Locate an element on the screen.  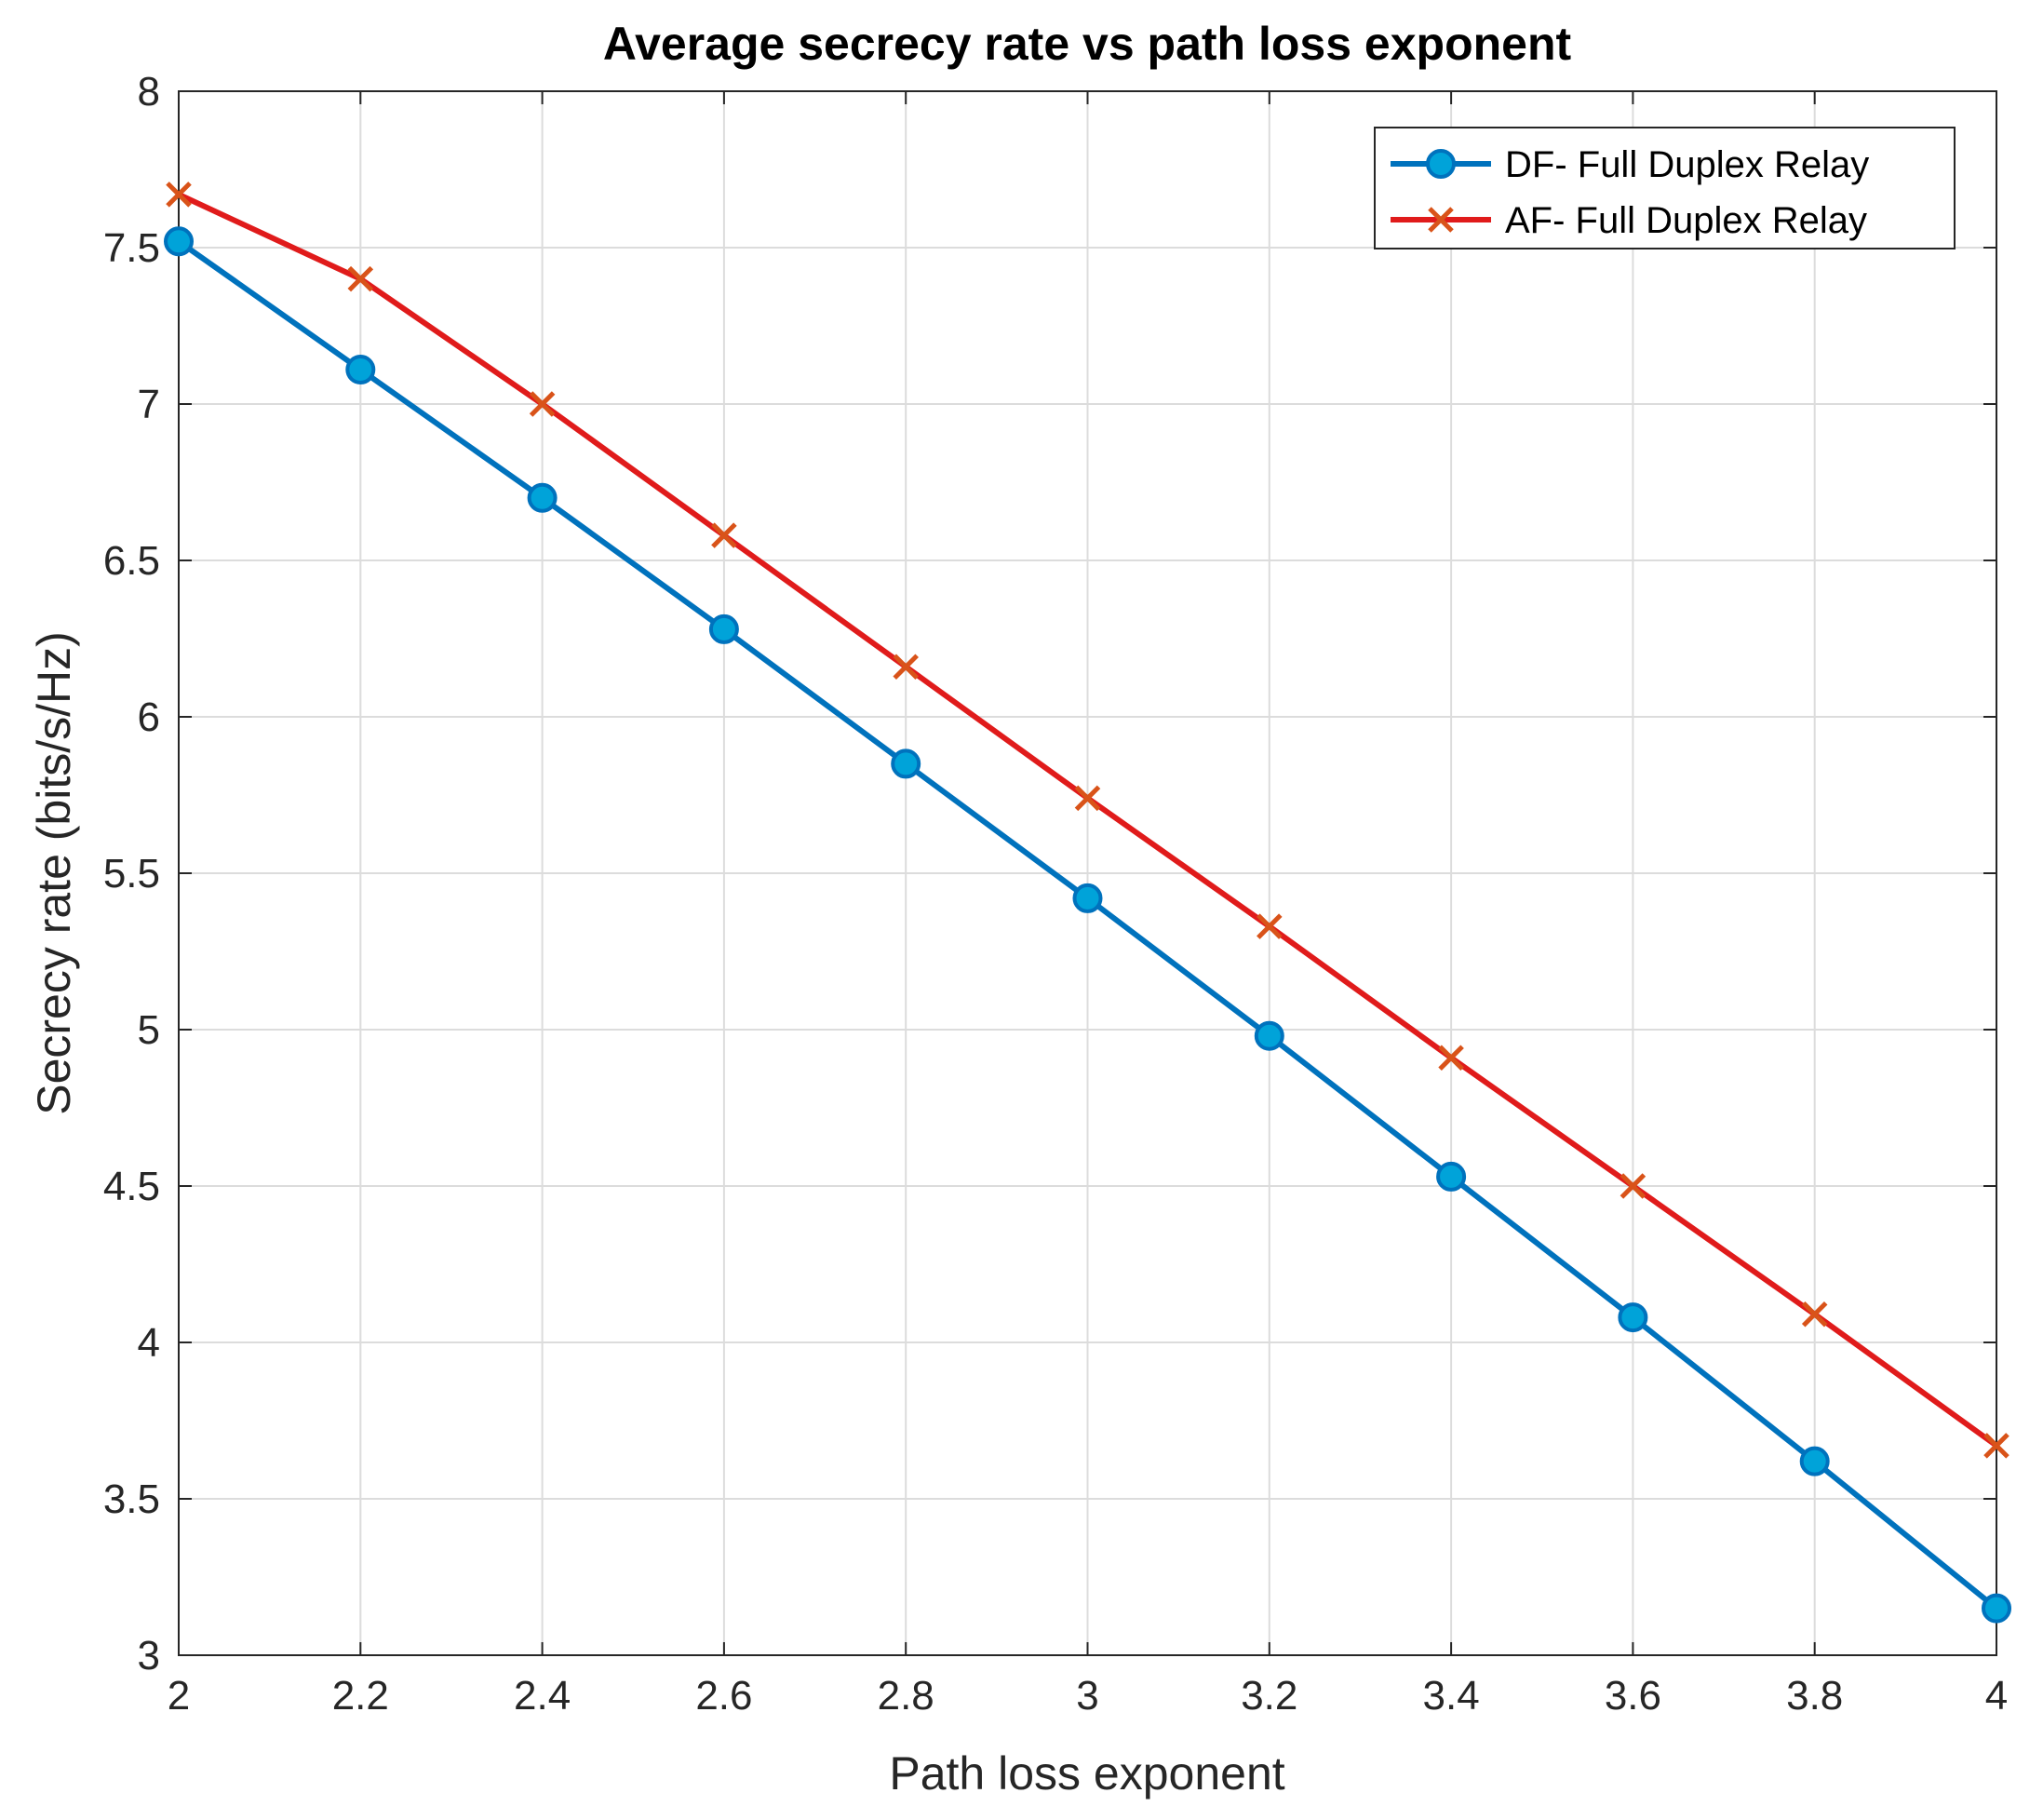
x-tick-label: 3 is located at coordinates (1087, 1696).